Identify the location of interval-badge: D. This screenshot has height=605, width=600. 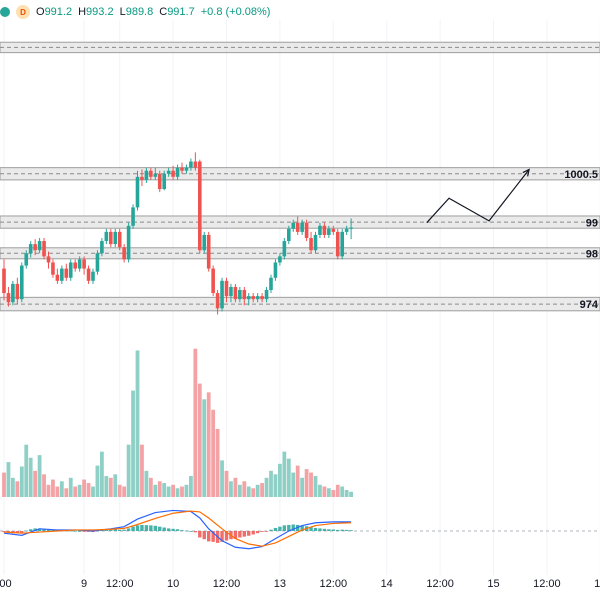
(23, 12).